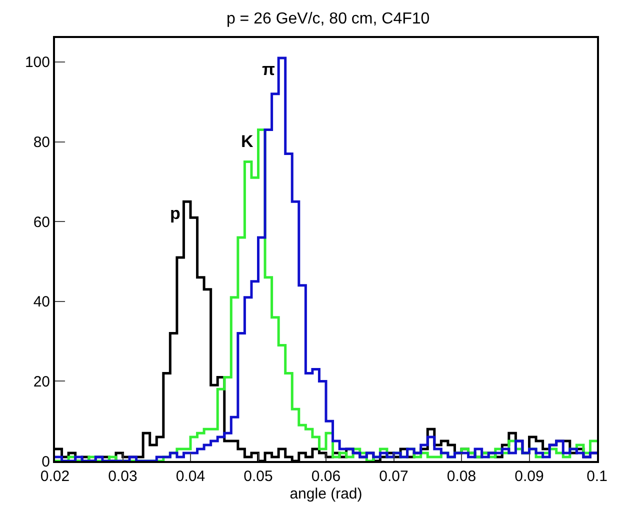 This screenshot has height=512, width=619. I want to click on x-tick-label: 0.1, so click(597, 476).